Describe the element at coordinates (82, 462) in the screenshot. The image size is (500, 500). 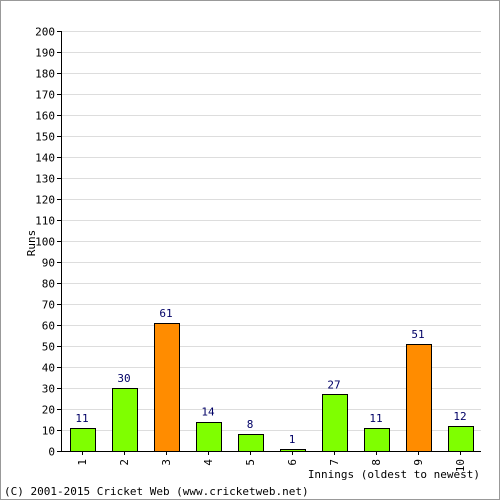
I see `x-tick-label: 1` at that location.